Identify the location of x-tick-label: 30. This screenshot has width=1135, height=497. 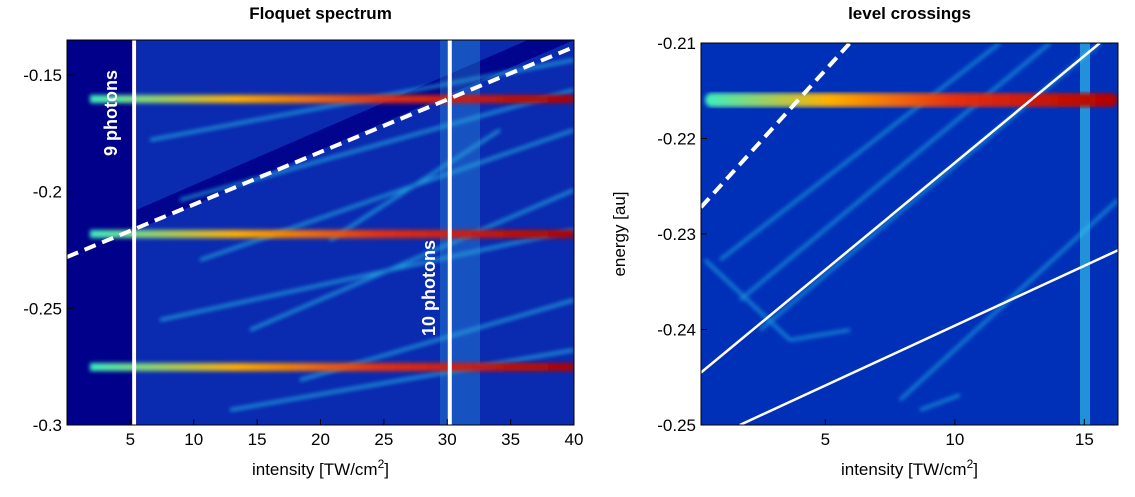
(447, 439).